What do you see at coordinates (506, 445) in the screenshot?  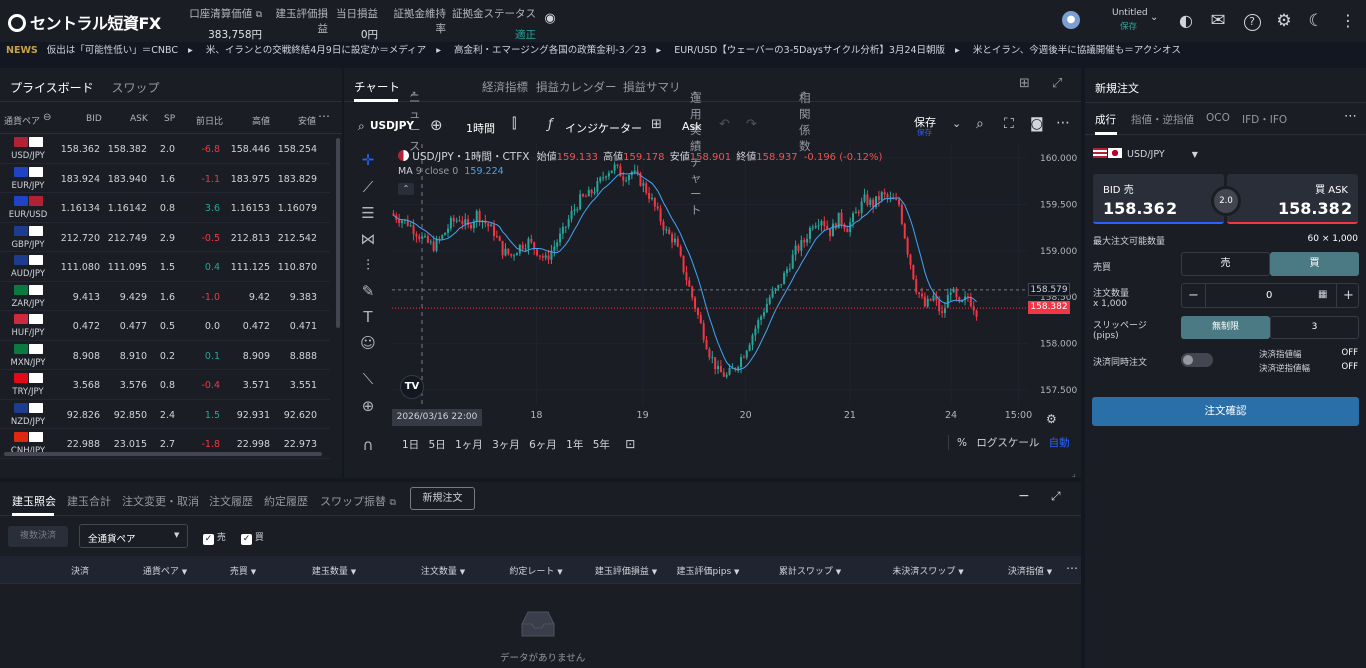 I see `range-3m: 3ヶ月` at bounding box center [506, 445].